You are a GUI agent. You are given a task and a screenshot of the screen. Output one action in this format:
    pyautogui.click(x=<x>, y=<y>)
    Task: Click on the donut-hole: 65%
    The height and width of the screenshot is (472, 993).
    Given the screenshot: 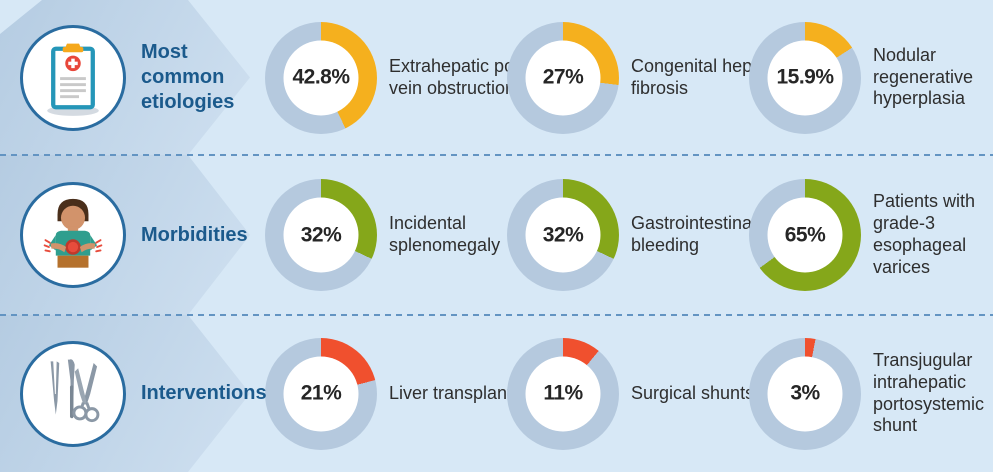 What is the action you would take?
    pyautogui.click(x=805, y=235)
    